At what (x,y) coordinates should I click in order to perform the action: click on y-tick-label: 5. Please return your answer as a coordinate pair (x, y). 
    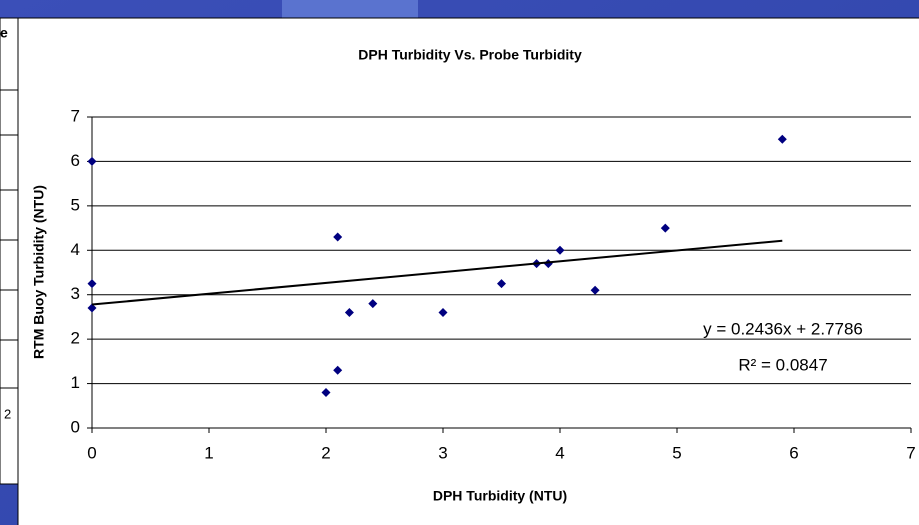
    Looking at the image, I should click on (75, 204).